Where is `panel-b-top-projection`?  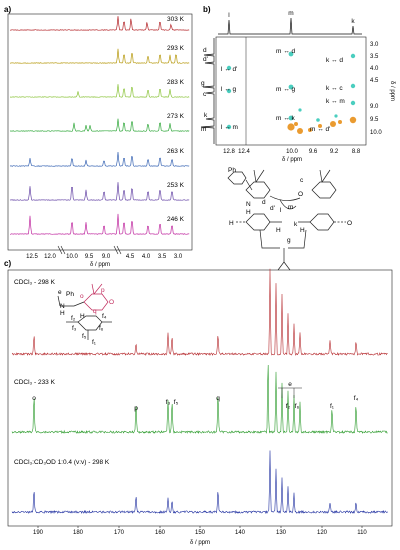
panel-b-top-projection is located at coordinates (290, 26).